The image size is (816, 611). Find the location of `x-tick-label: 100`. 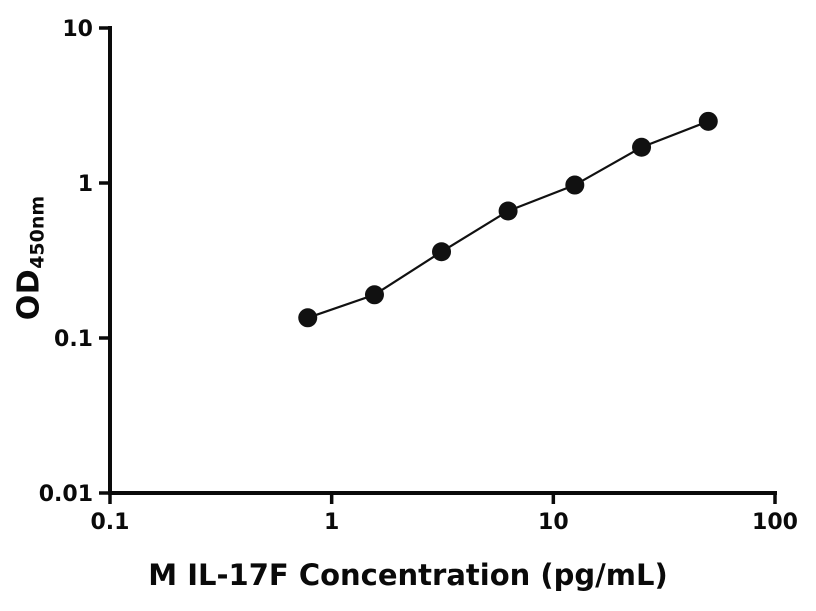

x-tick-label: 100 is located at coordinates (775, 522).